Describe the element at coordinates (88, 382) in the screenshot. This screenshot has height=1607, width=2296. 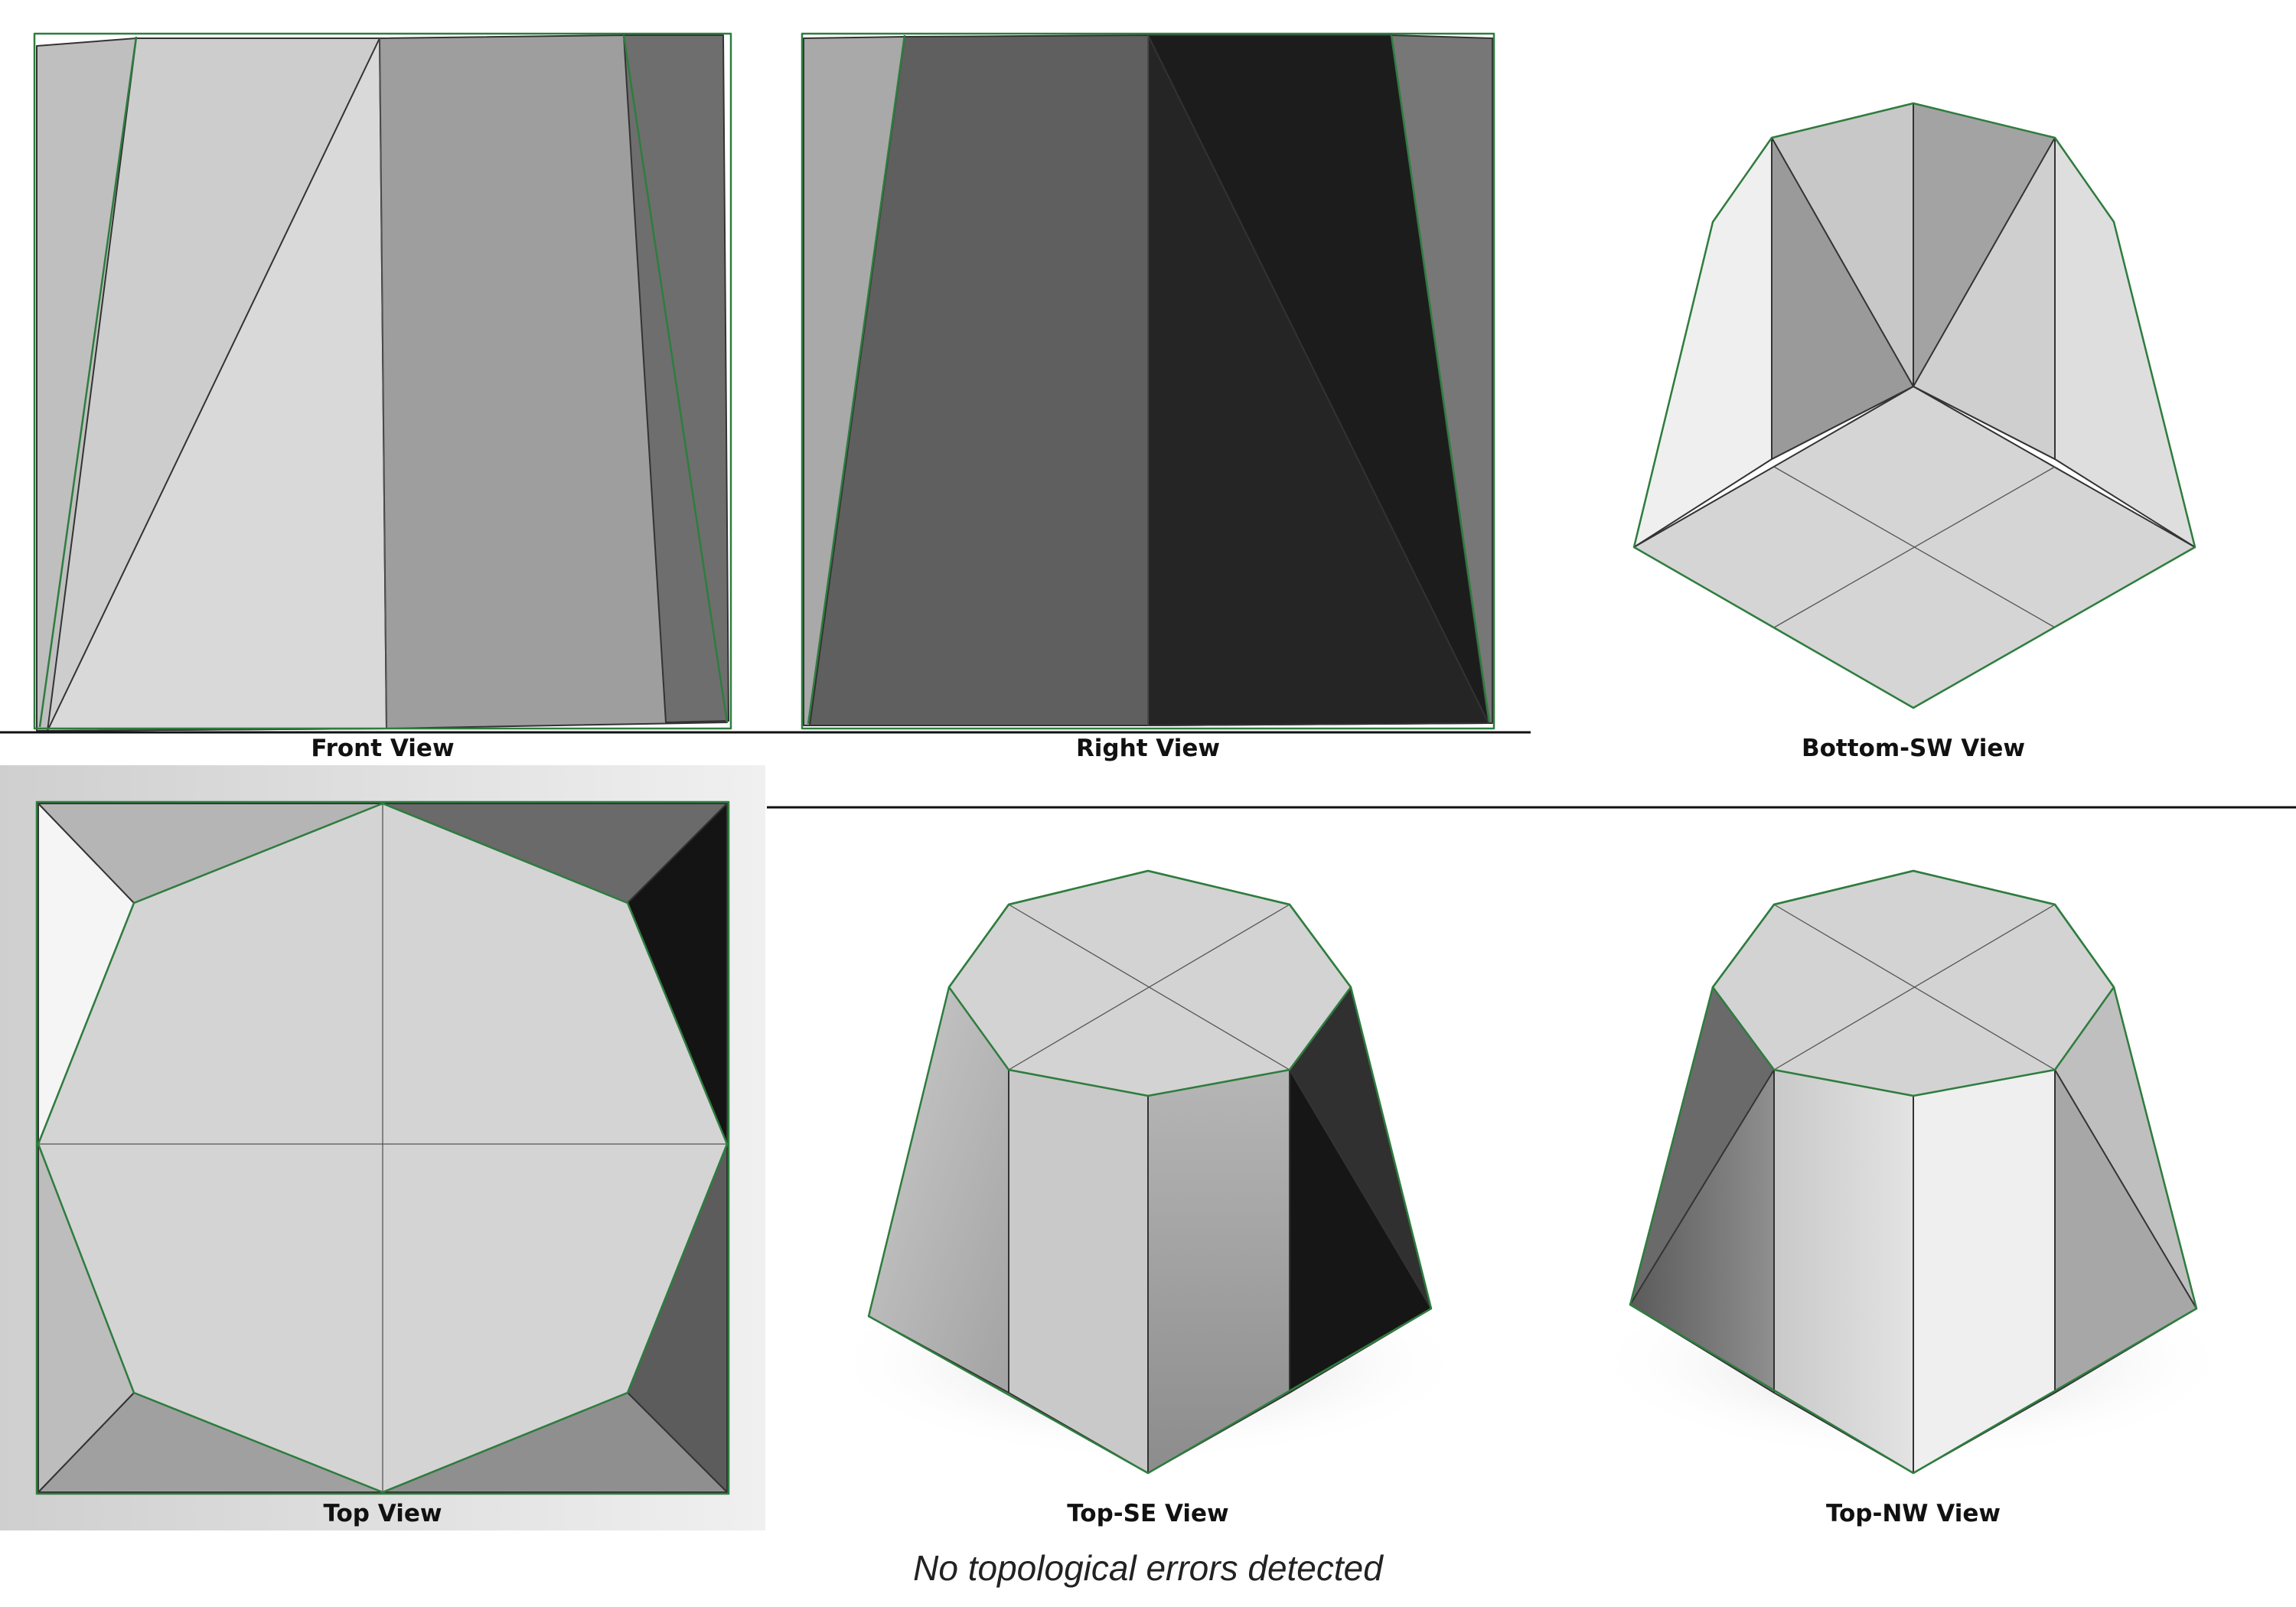
I see `front-left-profile` at that location.